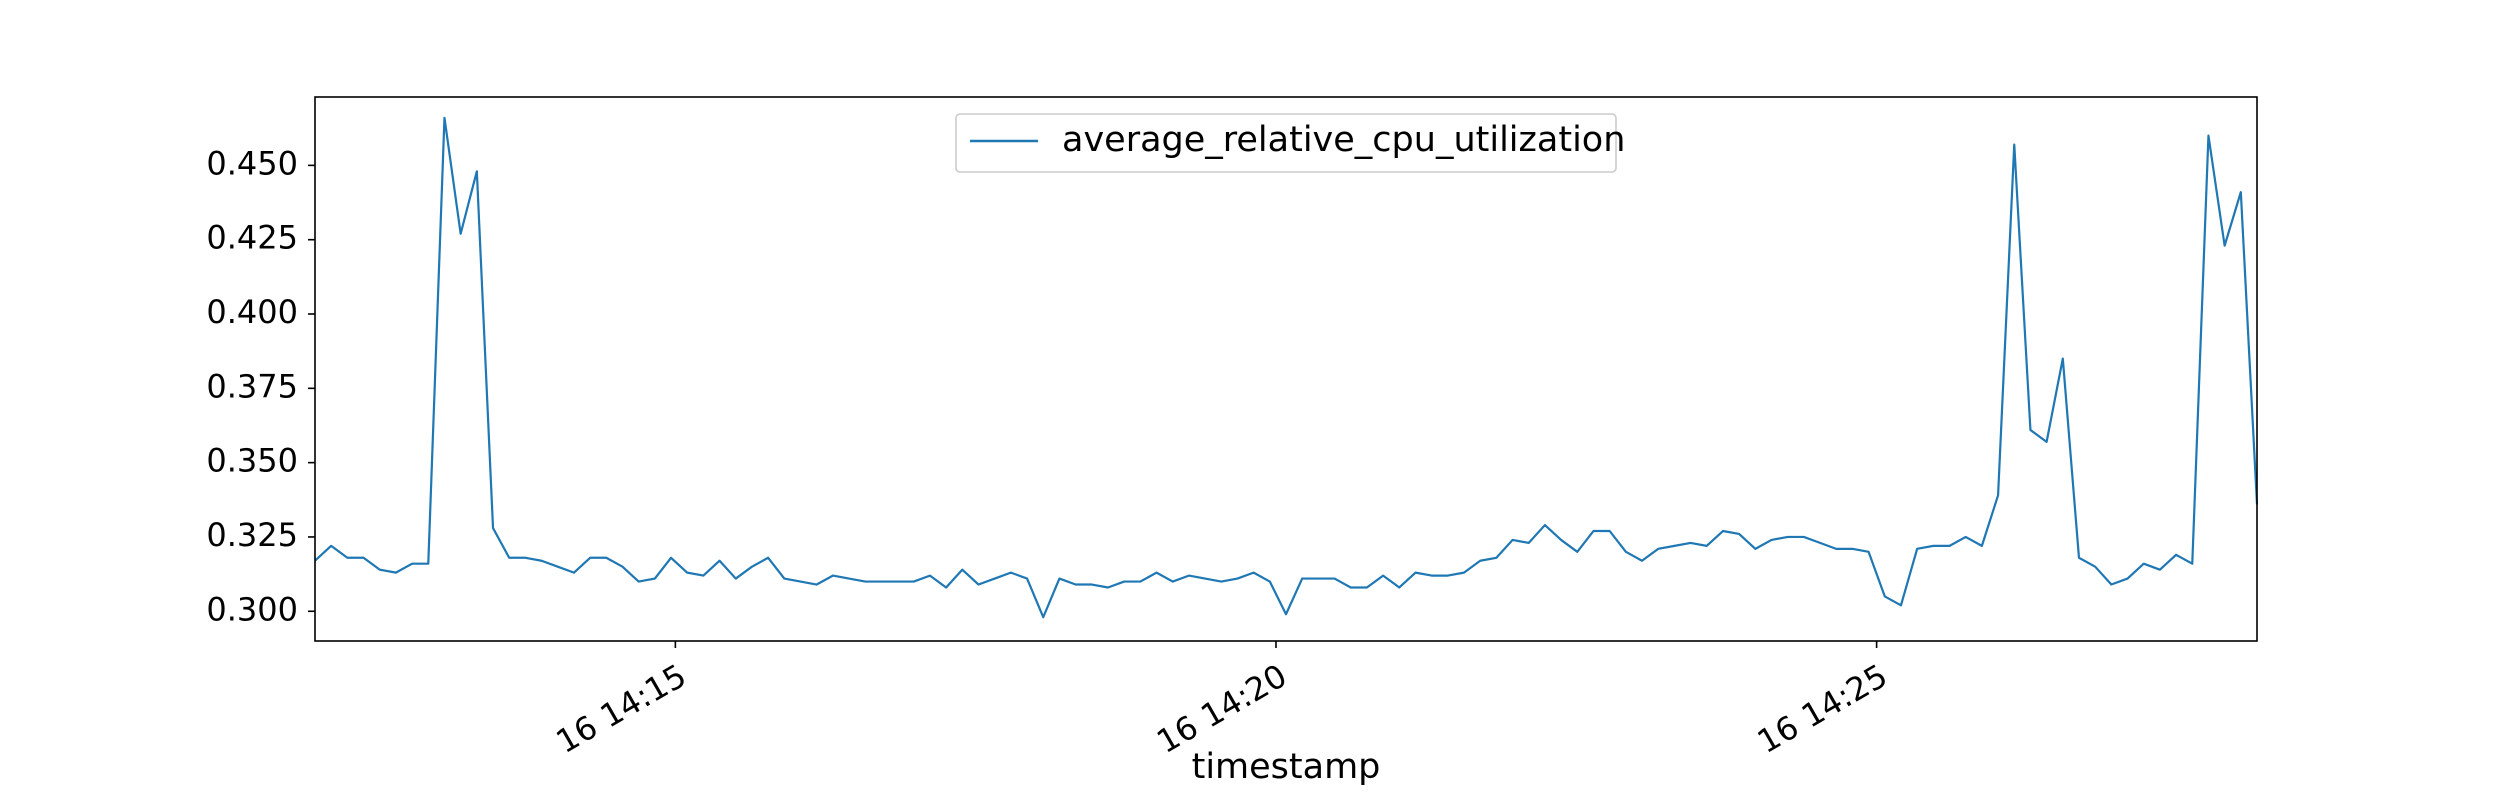  Describe the element at coordinates (1822, 708) in the screenshot. I see `x-tick-label: 16 14:25` at that location.